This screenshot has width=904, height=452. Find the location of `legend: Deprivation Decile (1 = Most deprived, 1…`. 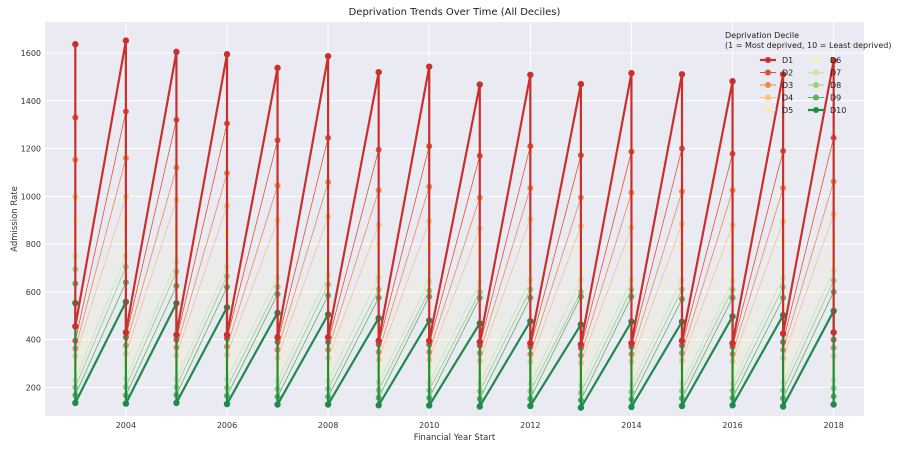

legend: Deprivation Decile (1 = Most deprived, 1… is located at coordinates (808, 73).